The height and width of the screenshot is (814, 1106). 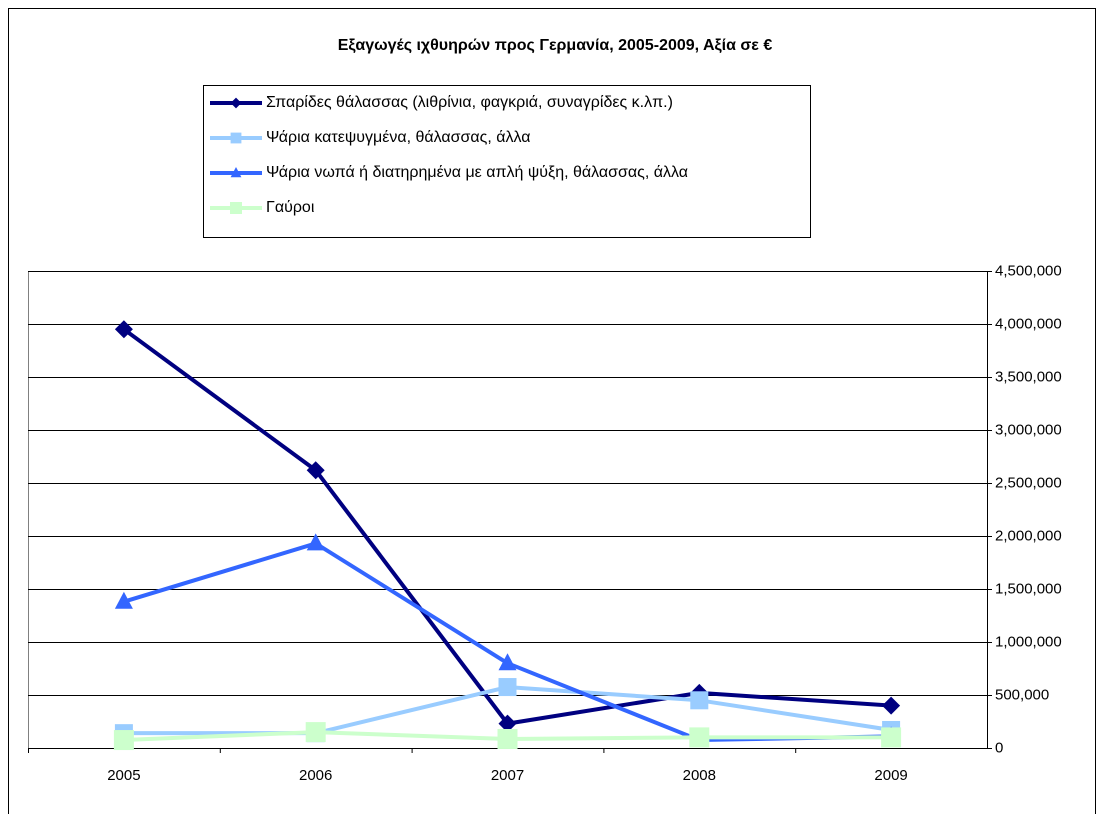 I want to click on x-tick-label: 2008, so click(x=699, y=775).